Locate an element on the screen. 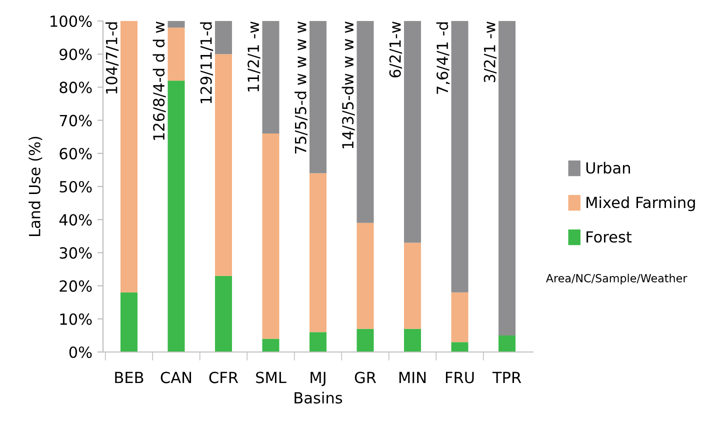  annotation: 7,6/4/1 -d is located at coordinates (443, 58).